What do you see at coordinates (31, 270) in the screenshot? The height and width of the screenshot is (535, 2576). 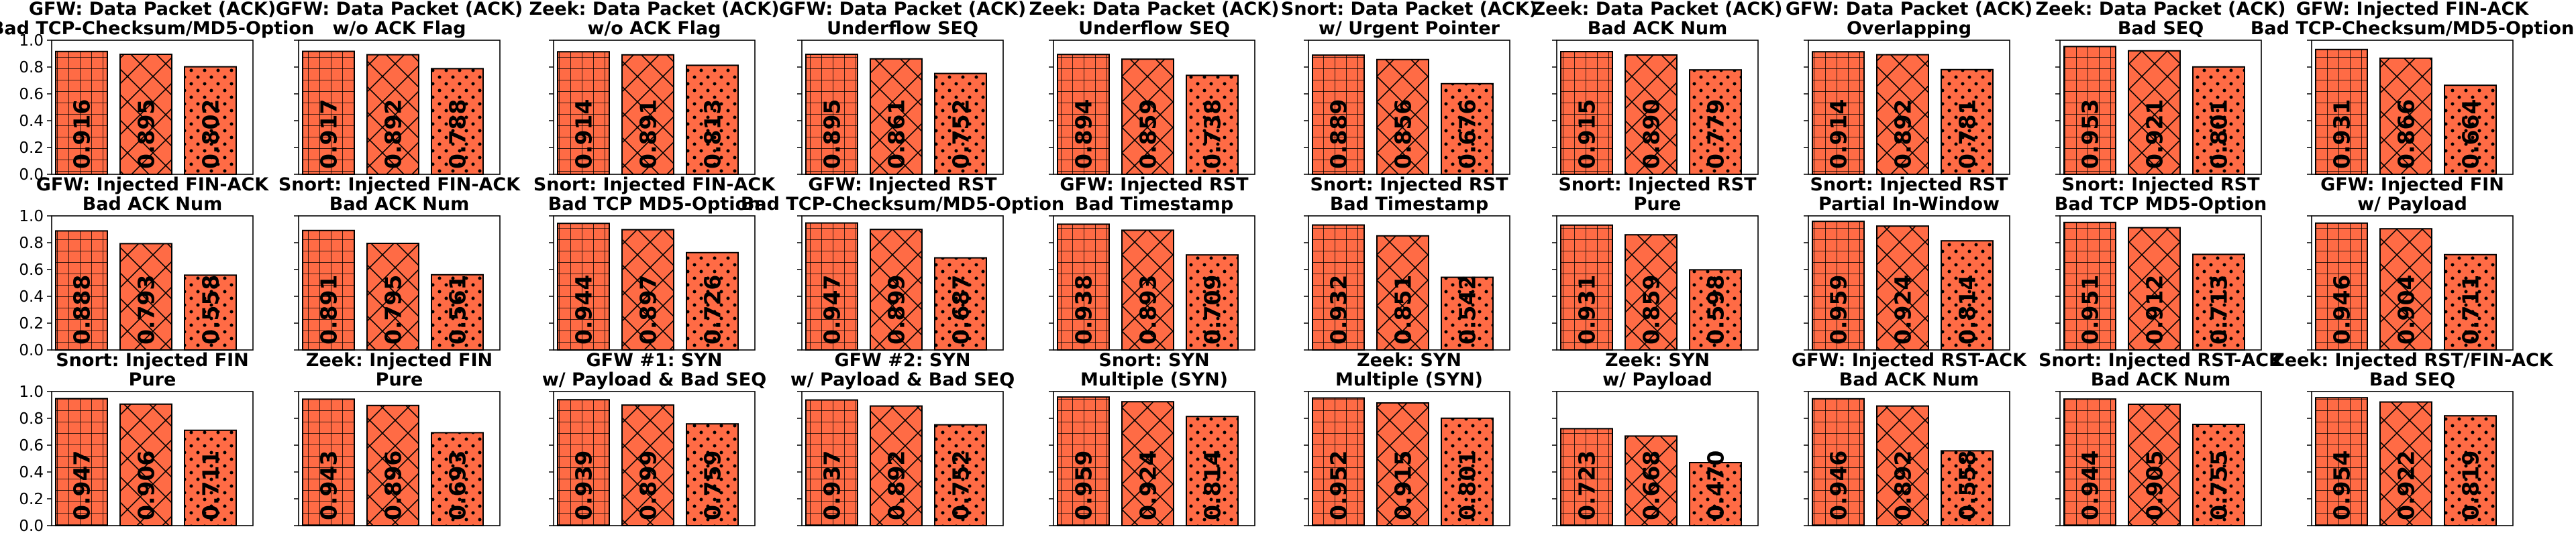 I see `y-tick-label: 0.6` at bounding box center [31, 270].